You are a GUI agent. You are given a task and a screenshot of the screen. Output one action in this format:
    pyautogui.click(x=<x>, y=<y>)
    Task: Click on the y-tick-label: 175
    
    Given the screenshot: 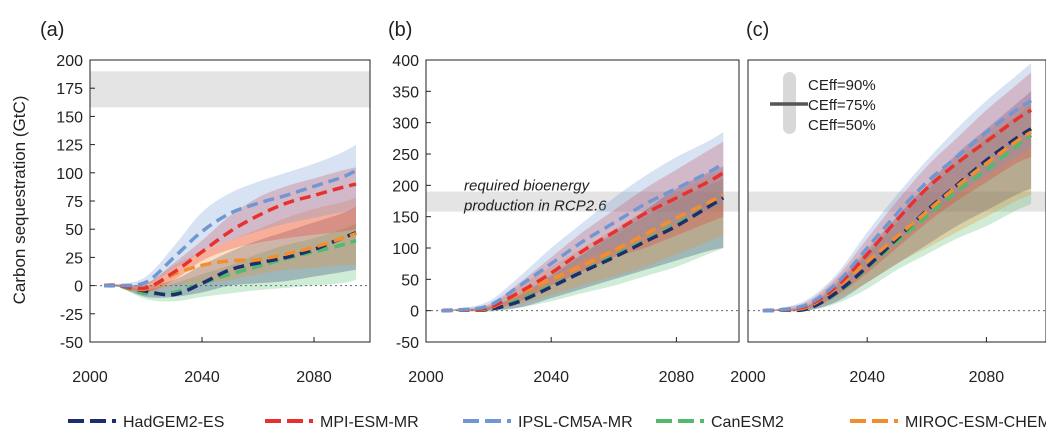 What is the action you would take?
    pyautogui.click(x=69, y=89)
    